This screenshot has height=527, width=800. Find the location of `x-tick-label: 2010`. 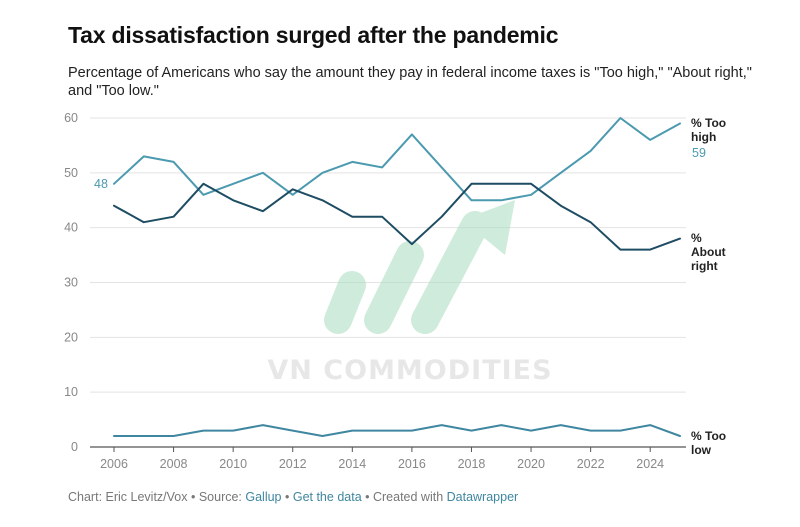

x-tick-label: 2010 is located at coordinates (233, 464).